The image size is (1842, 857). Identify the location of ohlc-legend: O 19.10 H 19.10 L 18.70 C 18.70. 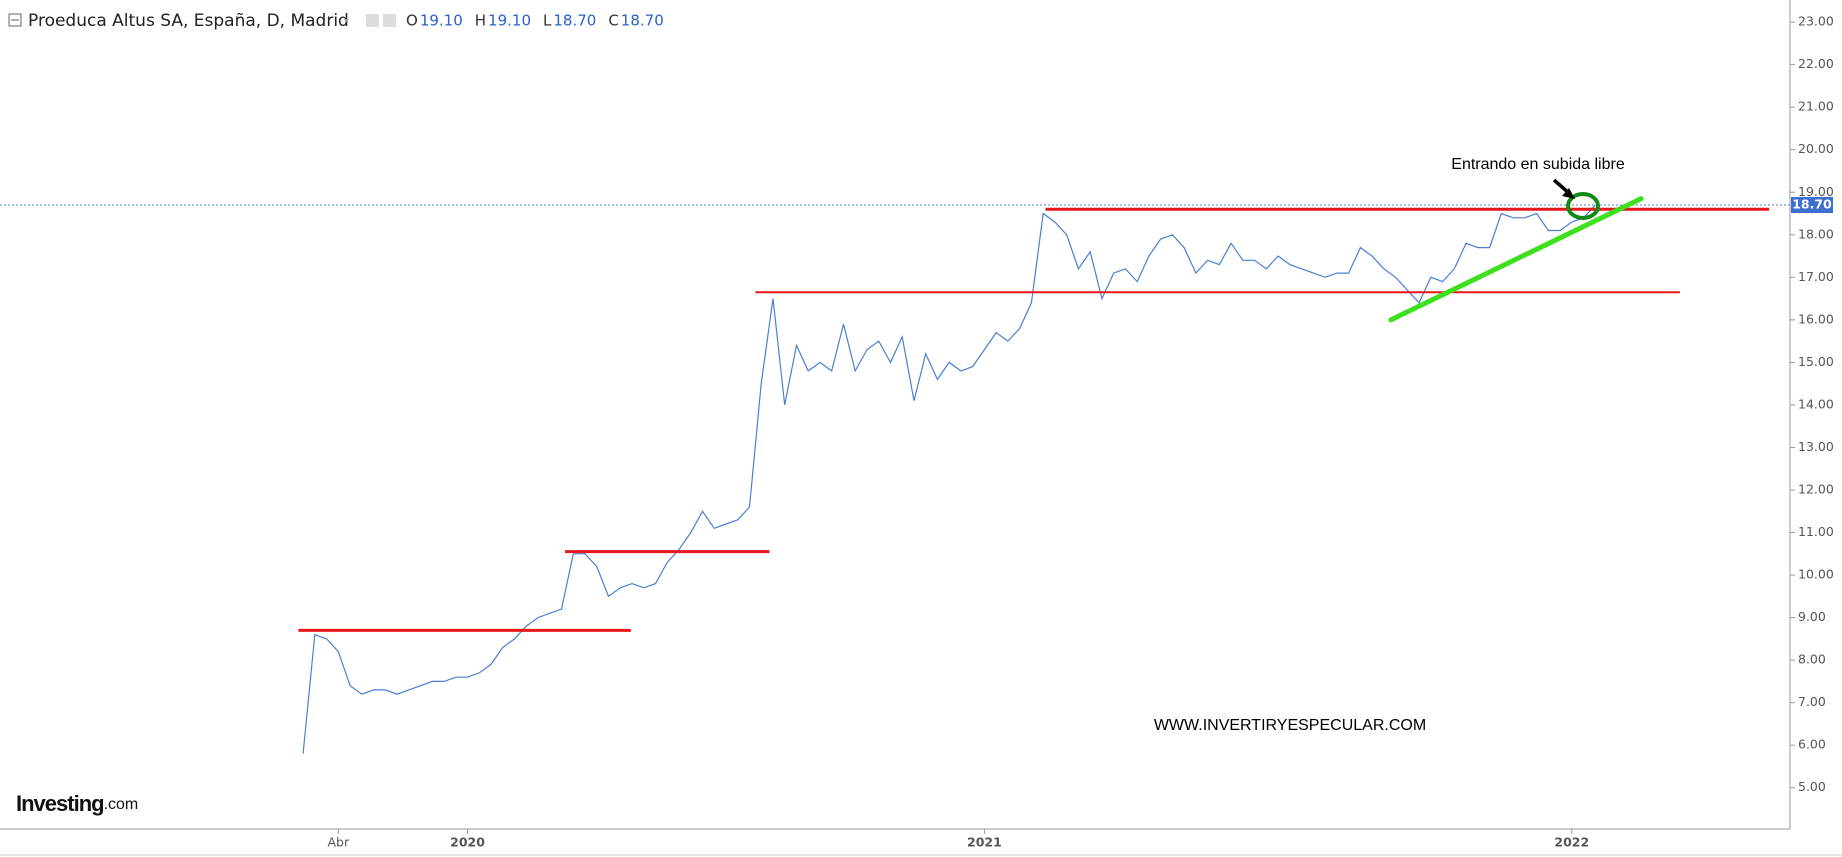
(535, 21).